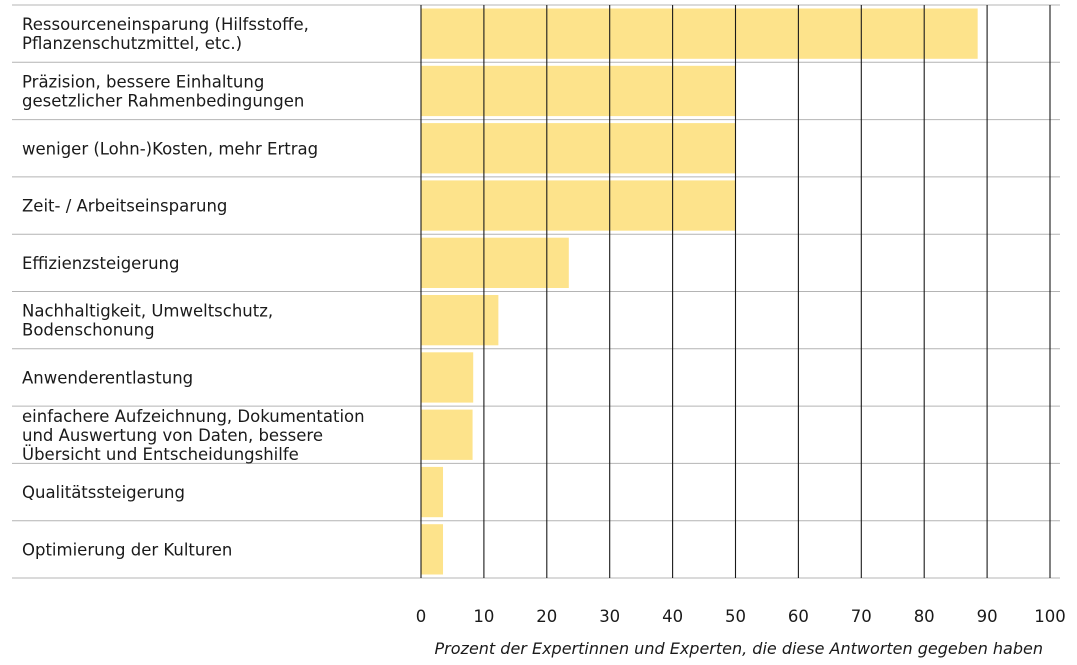  I want to click on x-tick-label: 90, so click(987, 616).